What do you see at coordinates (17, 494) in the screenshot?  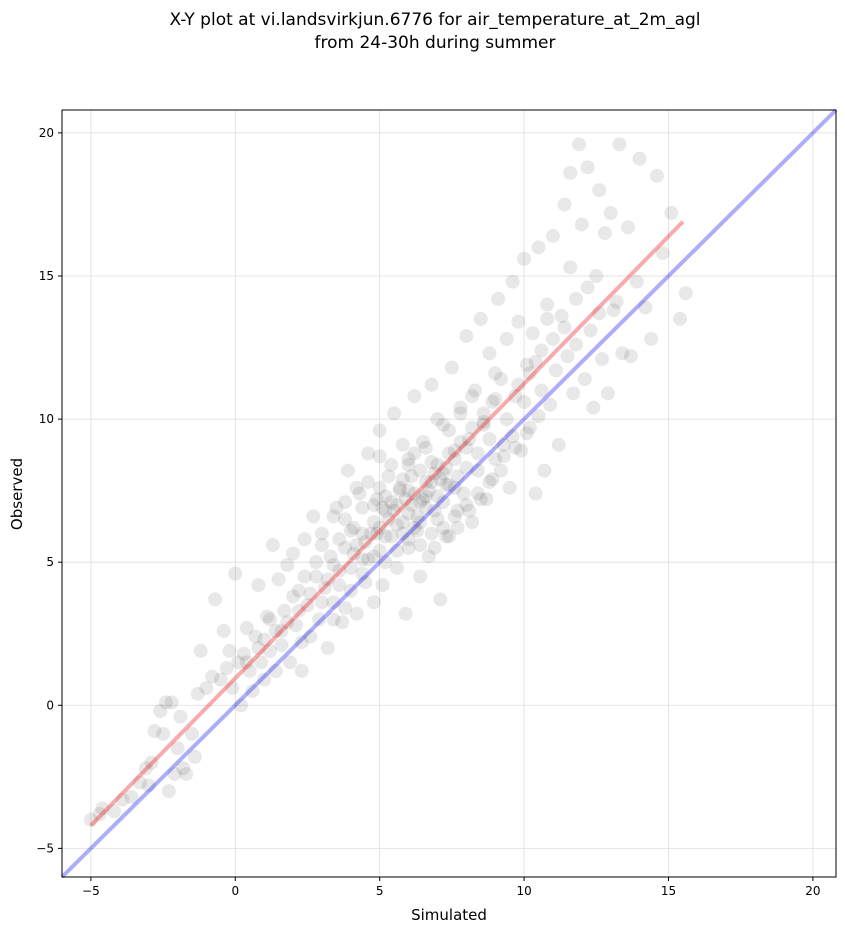 I see `y-axis-label: Observed` at bounding box center [17, 494].